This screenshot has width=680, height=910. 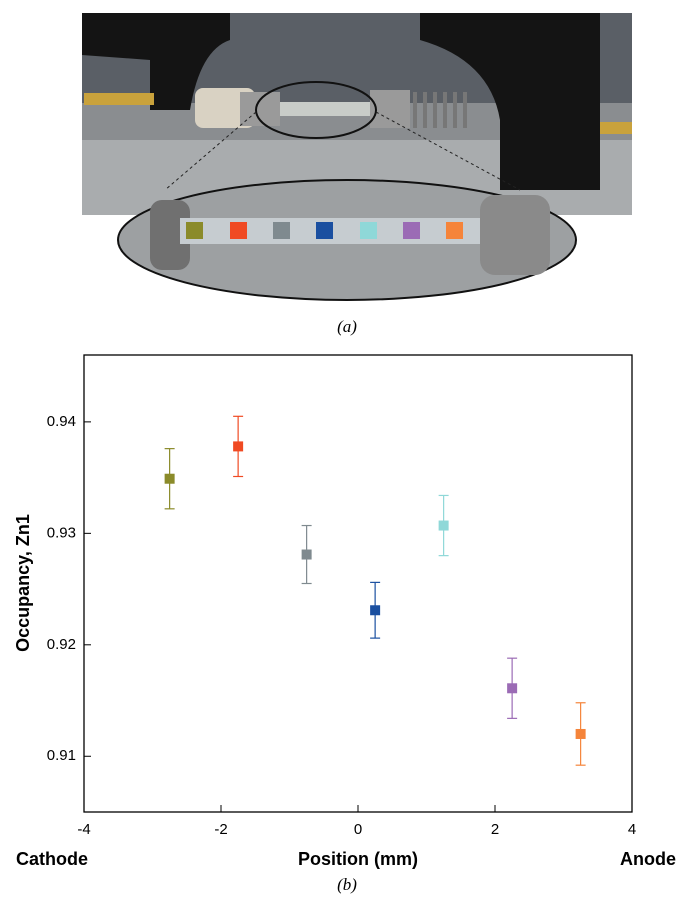 What do you see at coordinates (220, 829) in the screenshot?
I see `x-tick-label: -2` at bounding box center [220, 829].